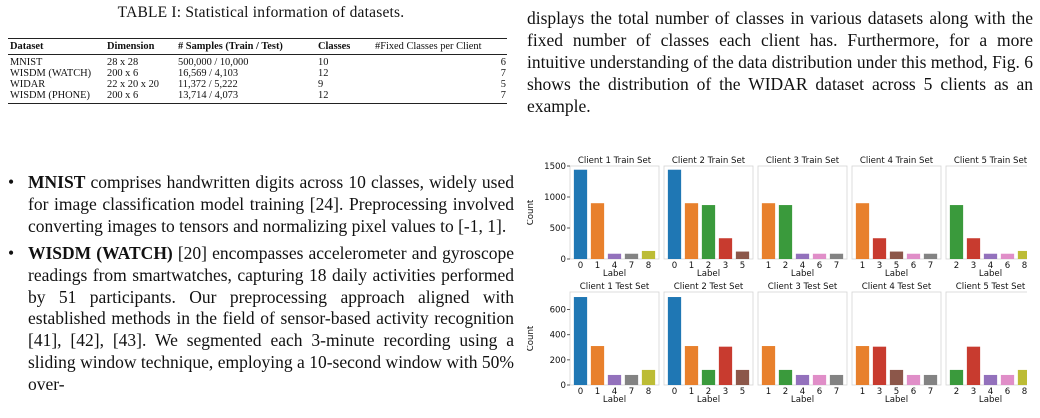 This screenshot has height=418, width=1040. I want to click on table-cell: WISDM (WATCH), so click(51, 73).